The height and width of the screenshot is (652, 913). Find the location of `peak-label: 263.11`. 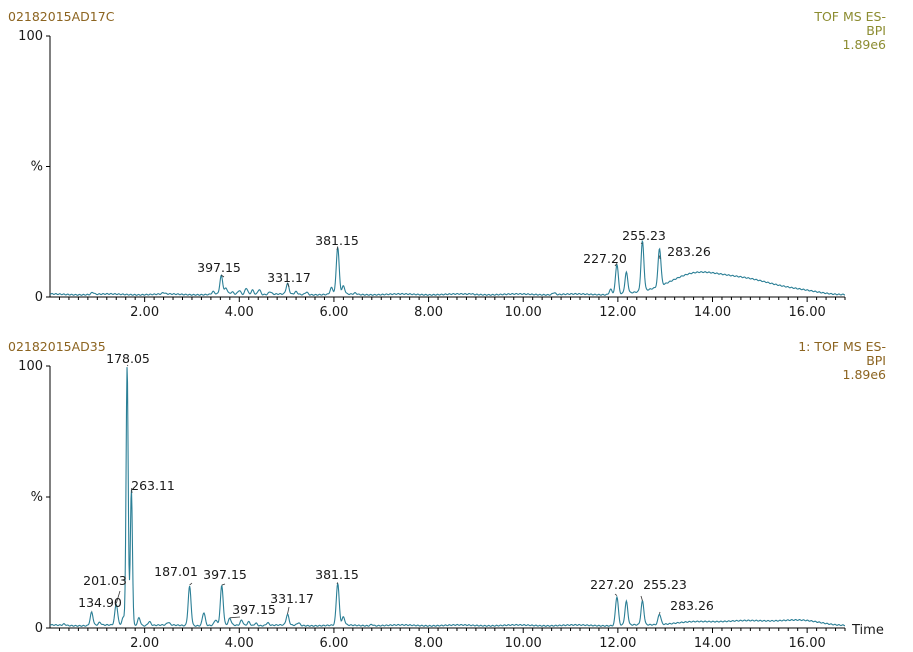

peak-label: 263.11 is located at coordinates (153, 485).